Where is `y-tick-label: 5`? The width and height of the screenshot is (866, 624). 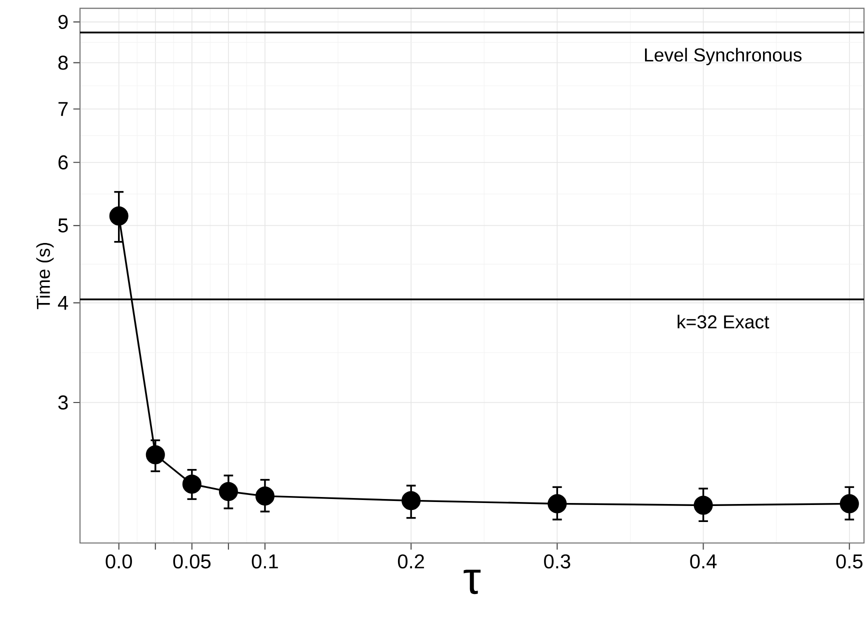 y-tick-label: 5 is located at coordinates (63, 225).